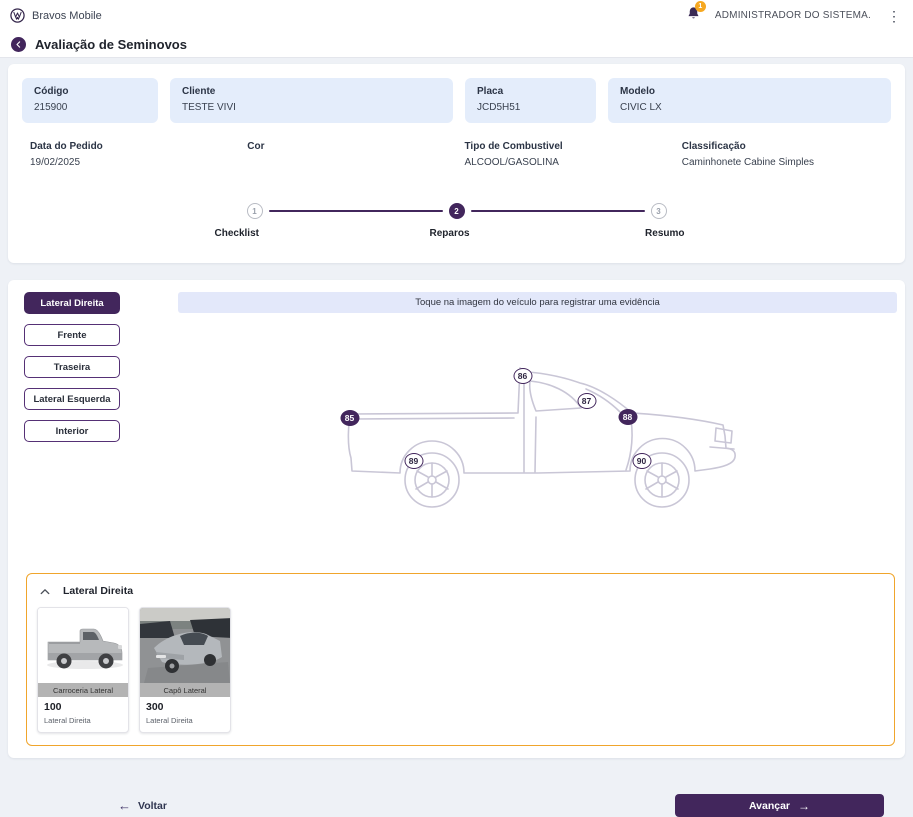 The height and width of the screenshot is (817, 913). What do you see at coordinates (586, 401) in the screenshot?
I see `damage-marker-87: 87` at bounding box center [586, 401].